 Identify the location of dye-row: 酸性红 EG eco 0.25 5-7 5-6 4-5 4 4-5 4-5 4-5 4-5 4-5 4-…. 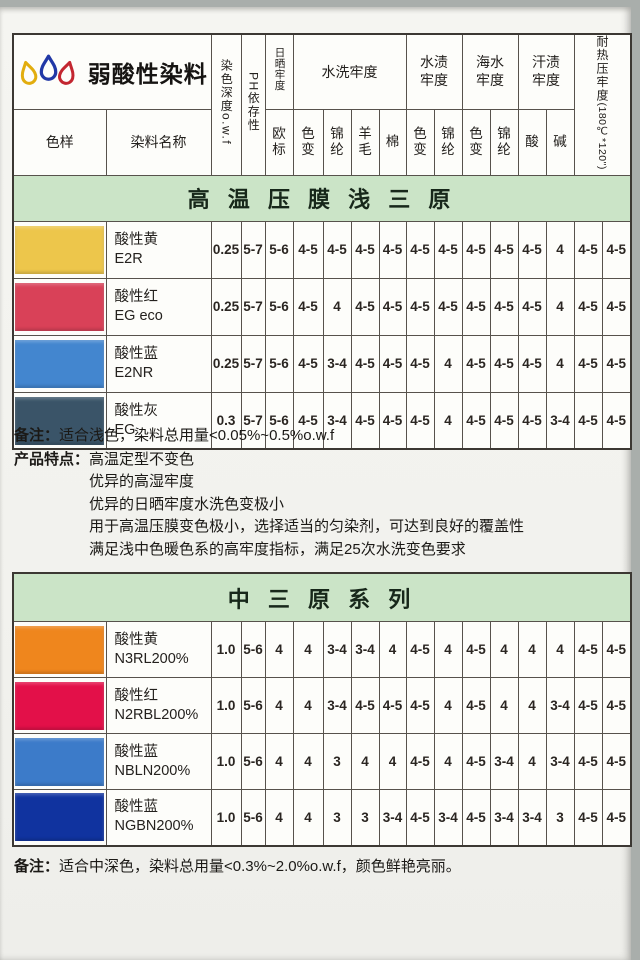
(322, 306).